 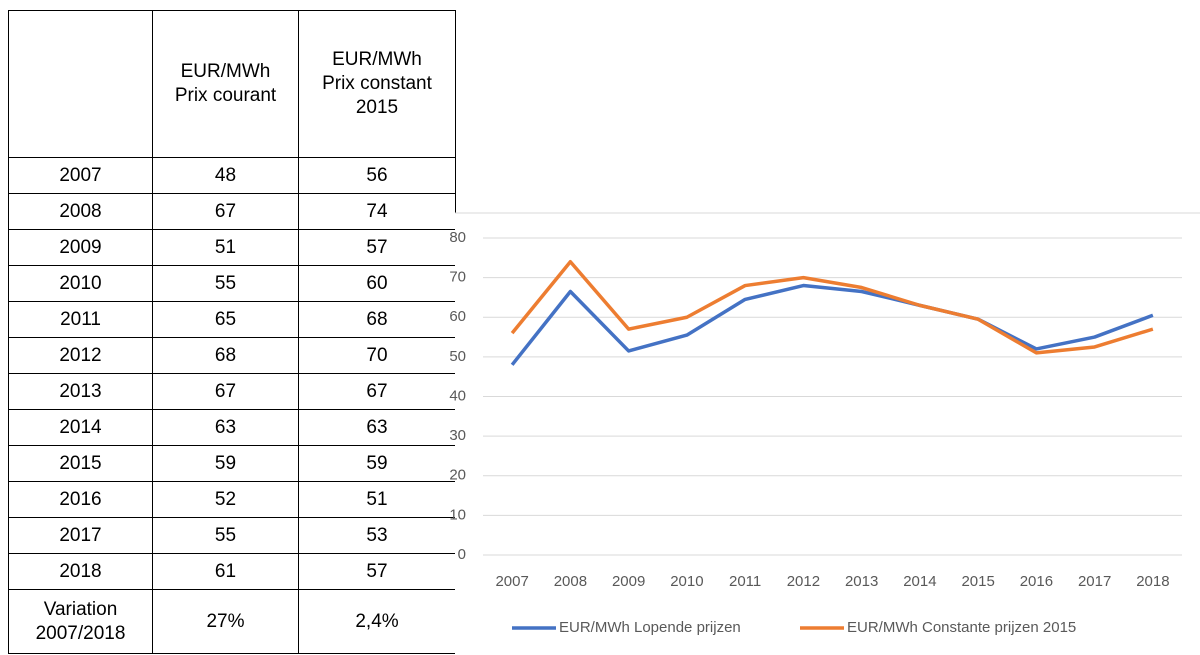 I want to click on table-row: 2014 63 63, so click(x=232, y=427).